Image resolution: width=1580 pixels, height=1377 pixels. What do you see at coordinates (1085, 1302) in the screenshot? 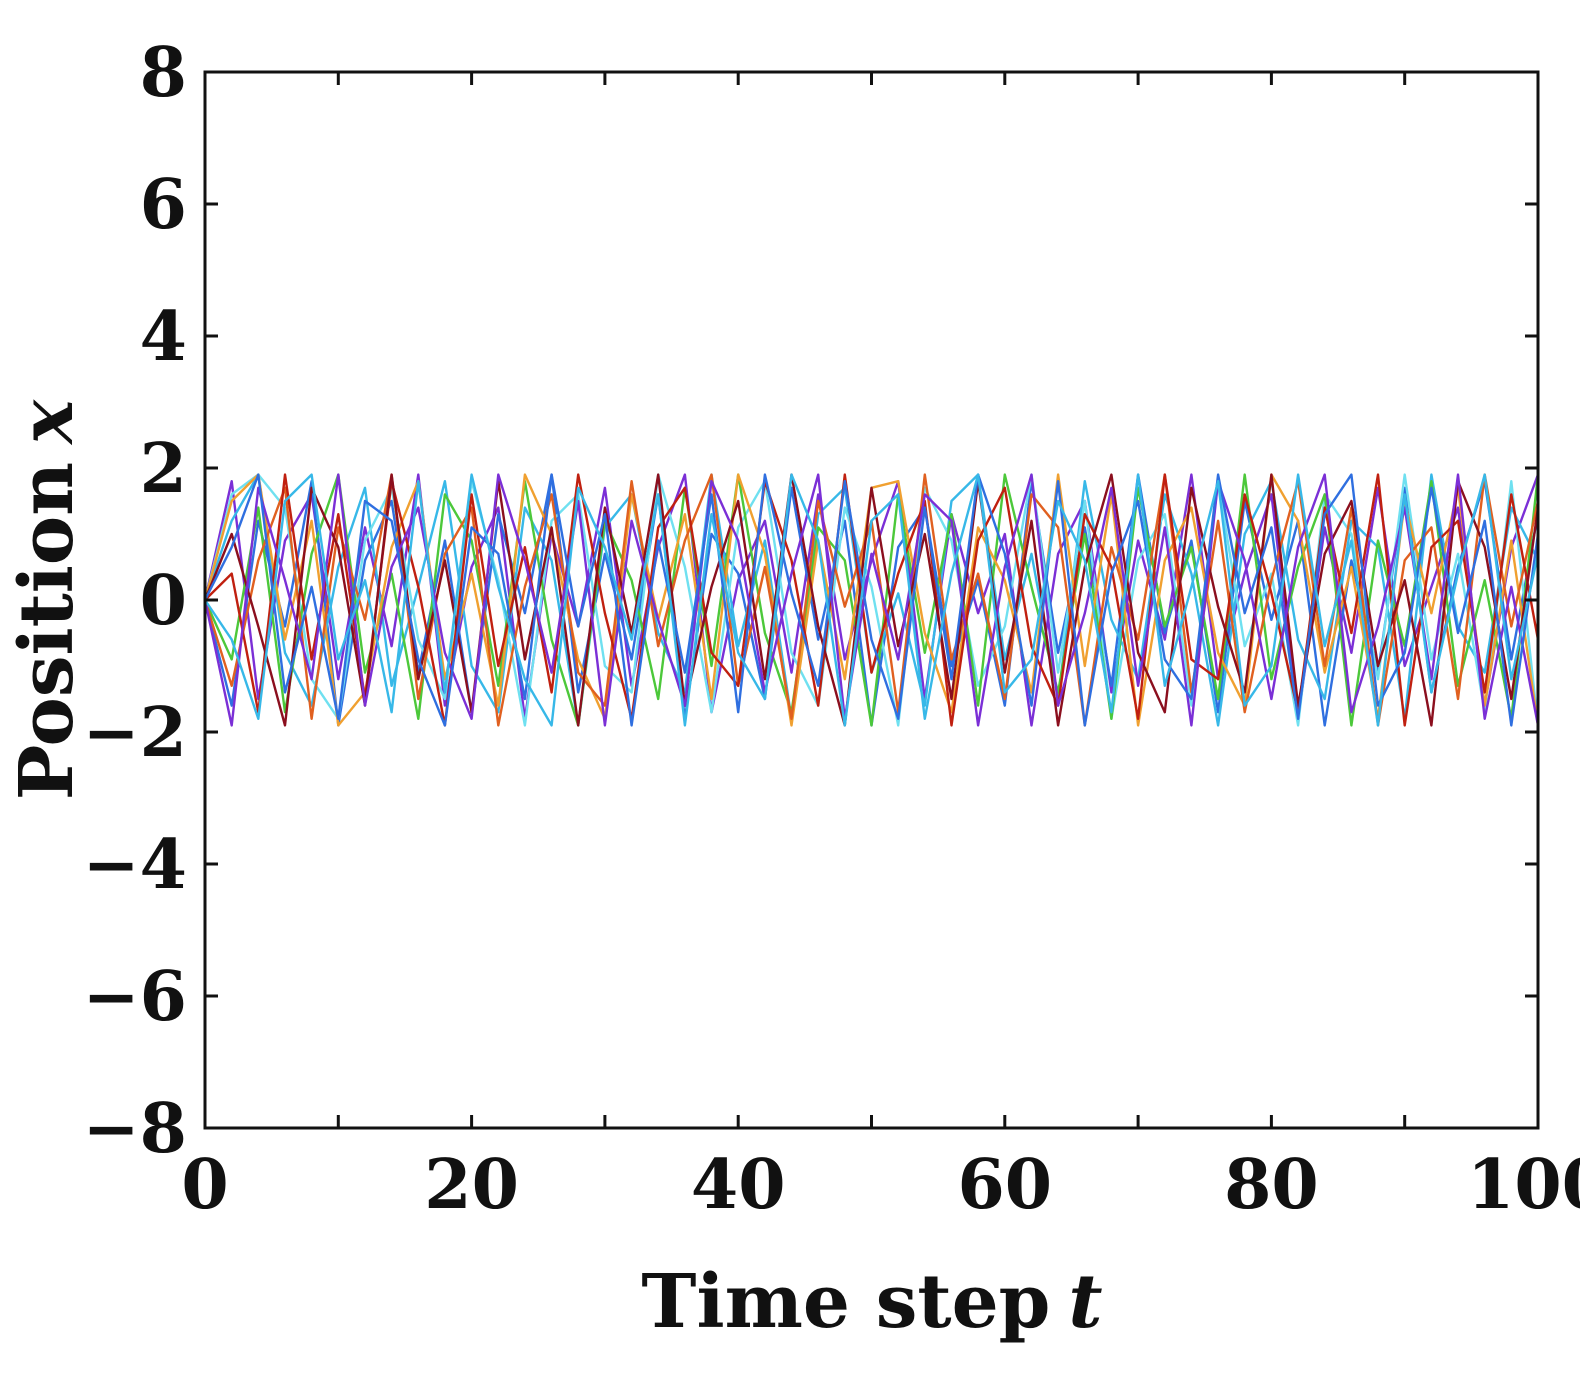
I see `x-axis-label-var: t` at bounding box center [1085, 1302].